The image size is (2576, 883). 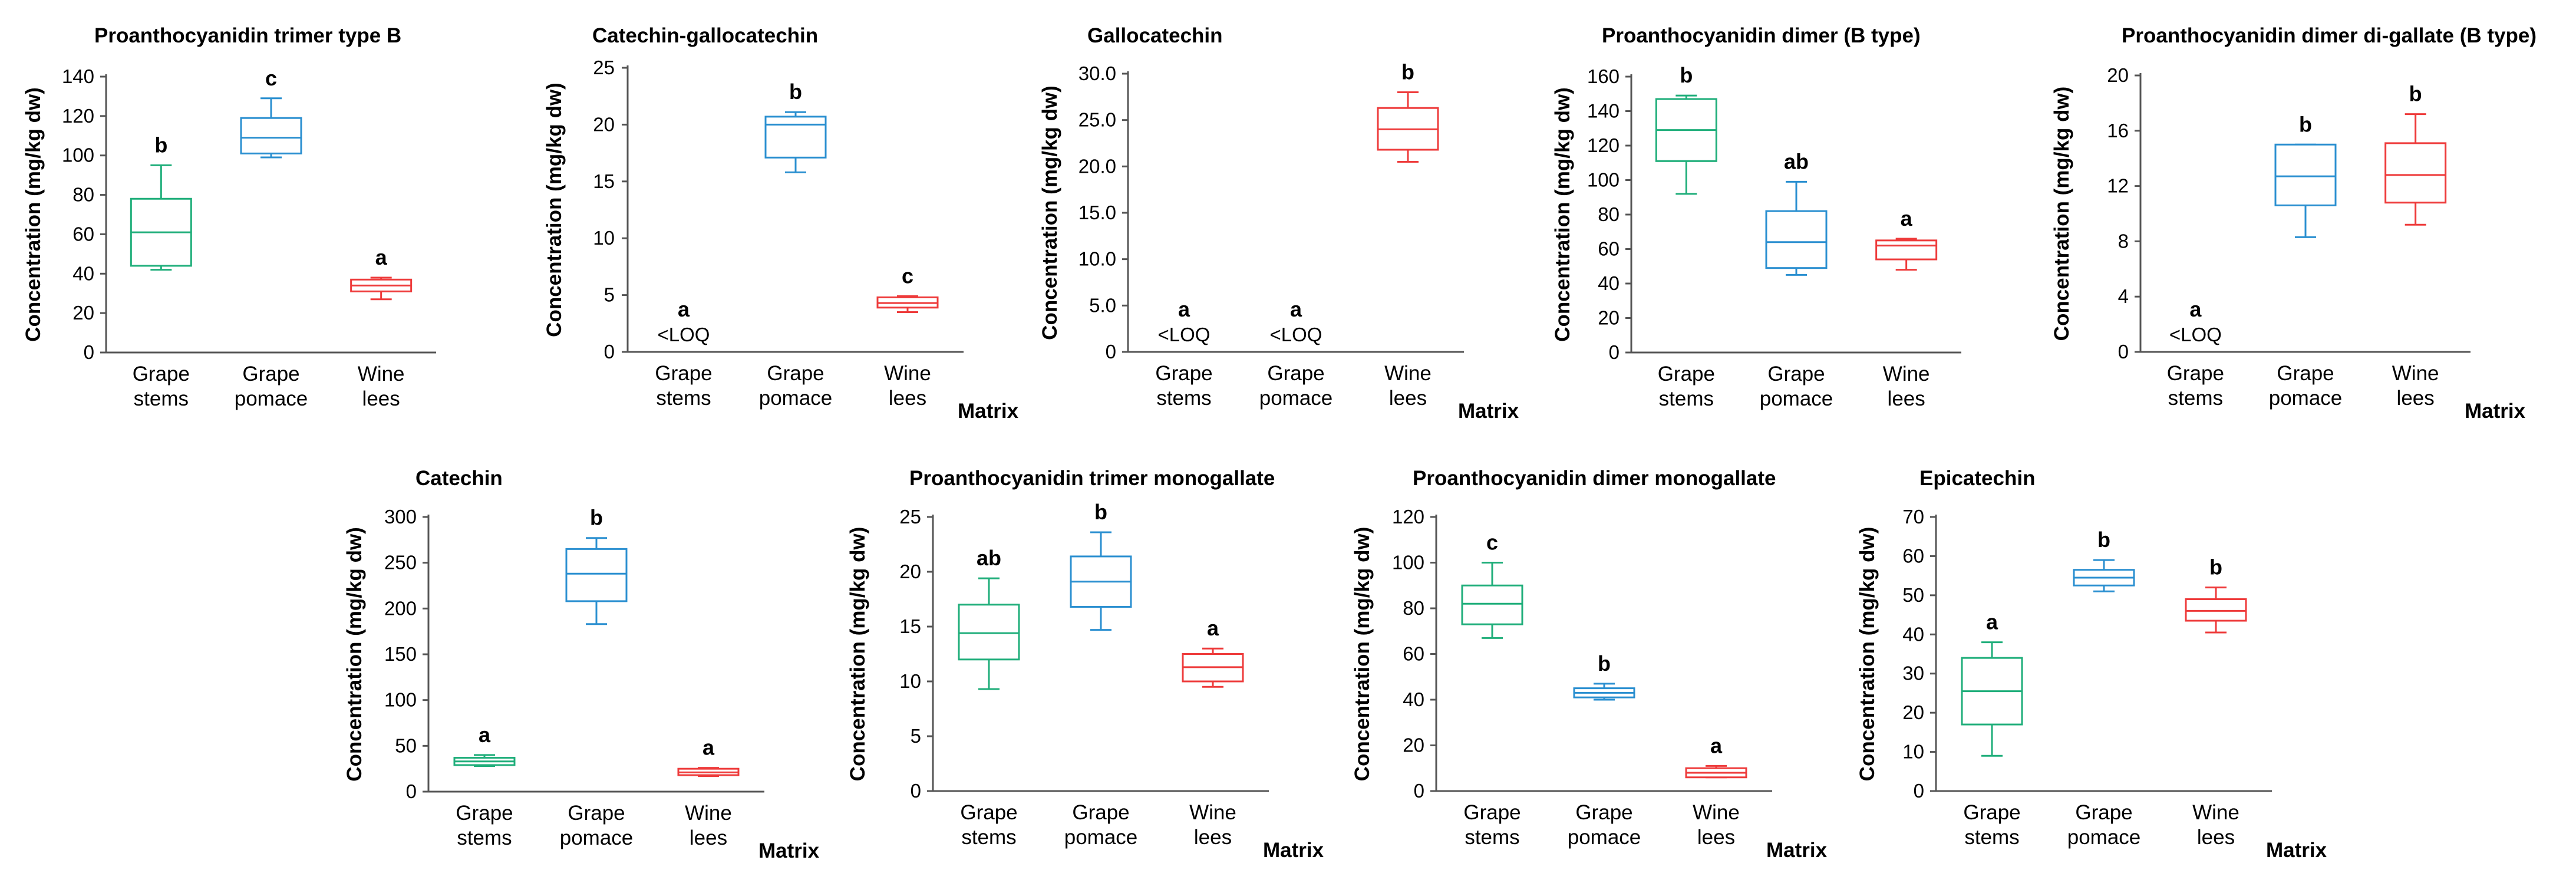 What do you see at coordinates (2118, 130) in the screenshot?
I see `y-tick-label: 16` at bounding box center [2118, 130].